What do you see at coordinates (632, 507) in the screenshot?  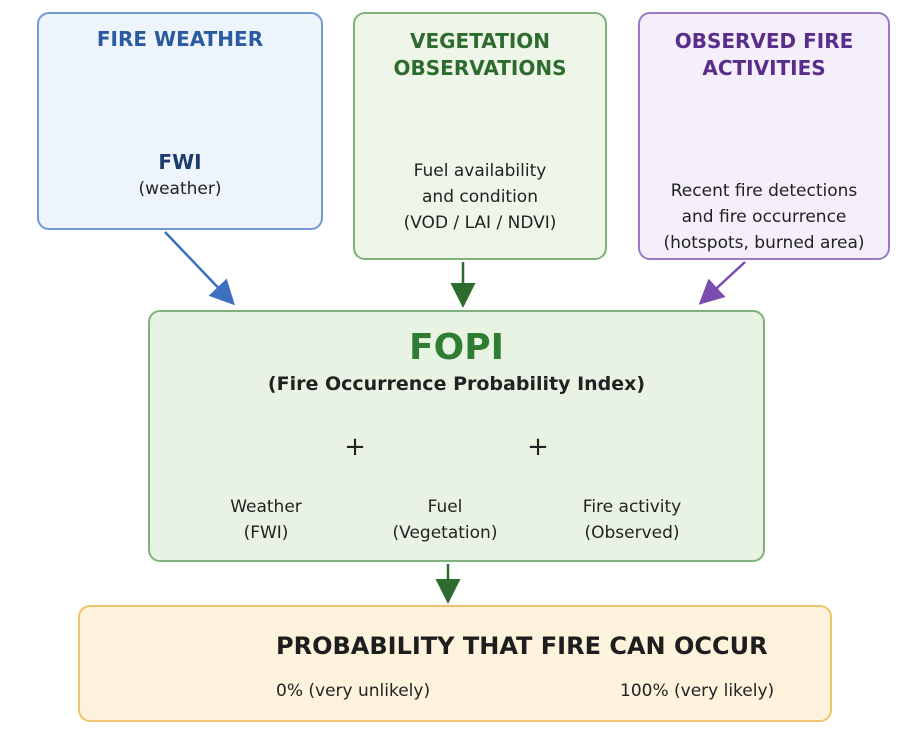 I see `component-label: Fire activity` at bounding box center [632, 507].